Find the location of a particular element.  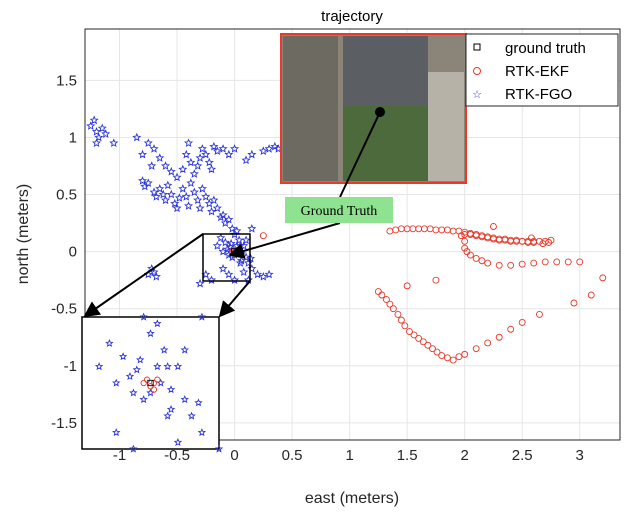

x-tick-label: 2.5 is located at coordinates (522, 455).